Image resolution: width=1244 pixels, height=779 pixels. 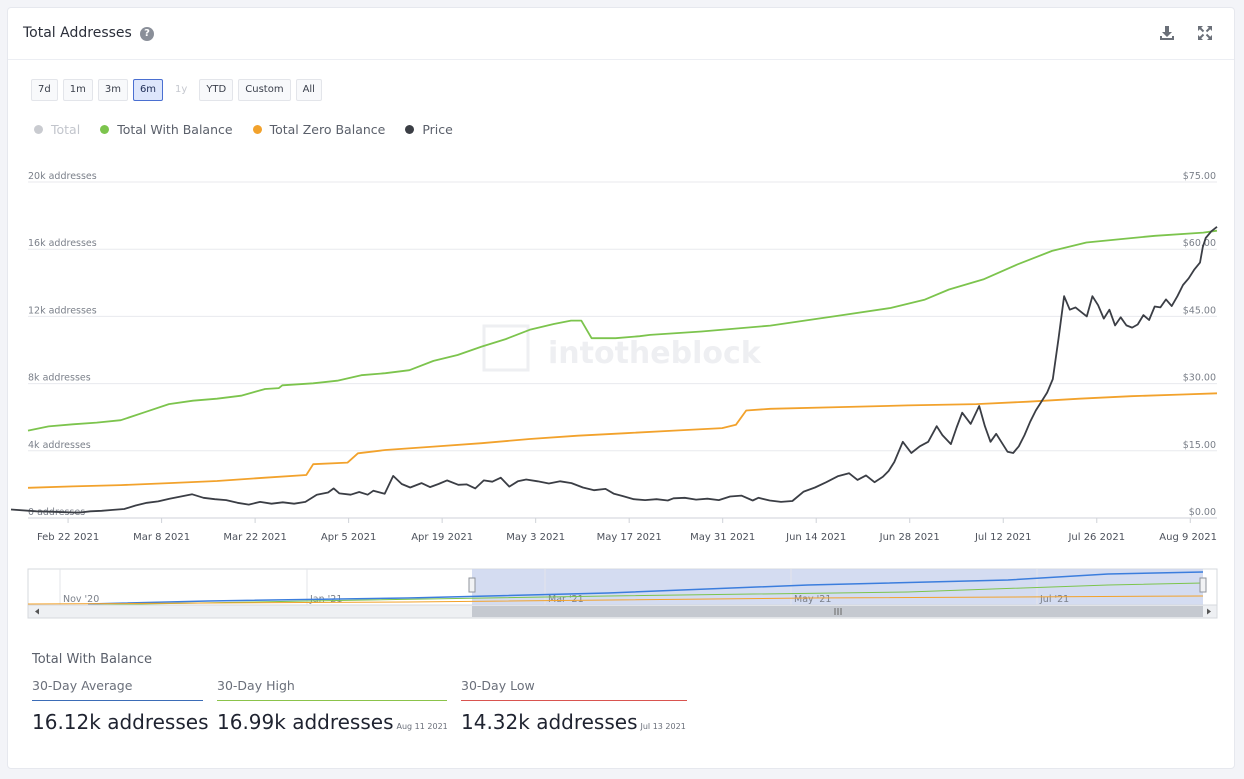 I want to click on legend-item-total: Total, so click(x=57, y=129).